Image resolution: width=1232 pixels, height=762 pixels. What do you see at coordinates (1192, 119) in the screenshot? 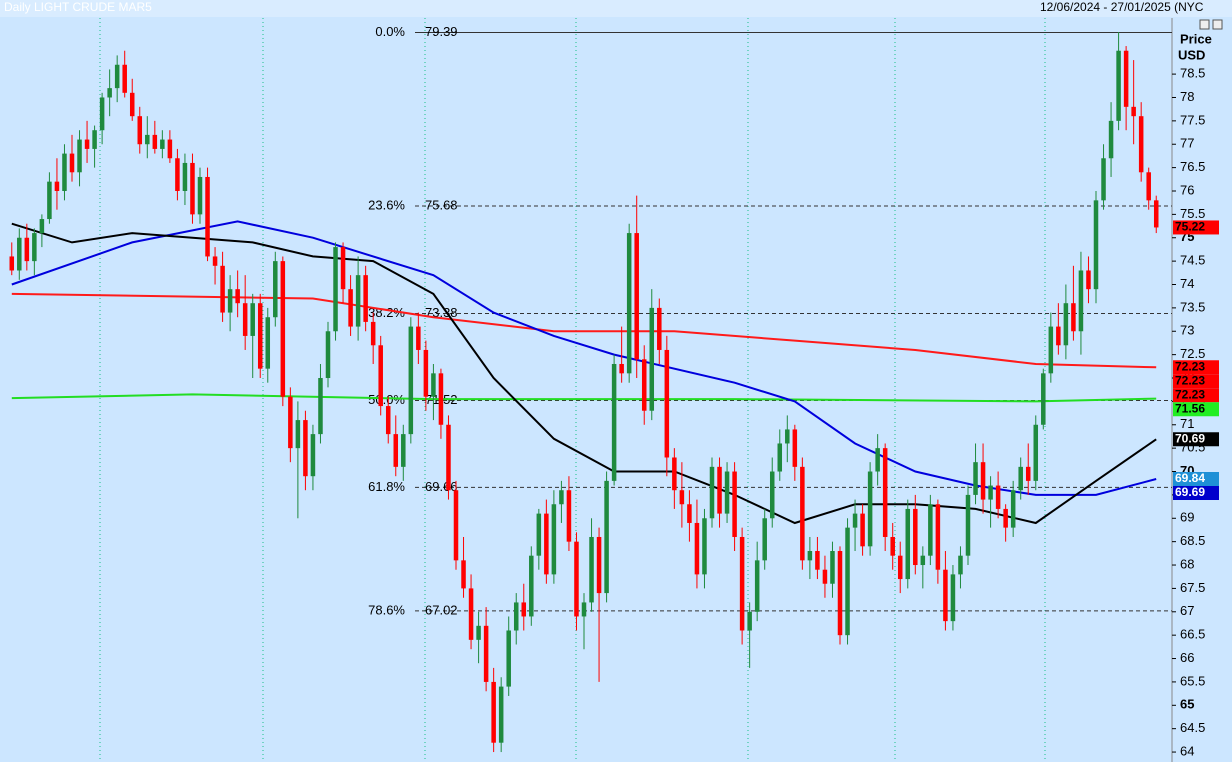
I see `y-tick-label: 77.5` at bounding box center [1192, 119].